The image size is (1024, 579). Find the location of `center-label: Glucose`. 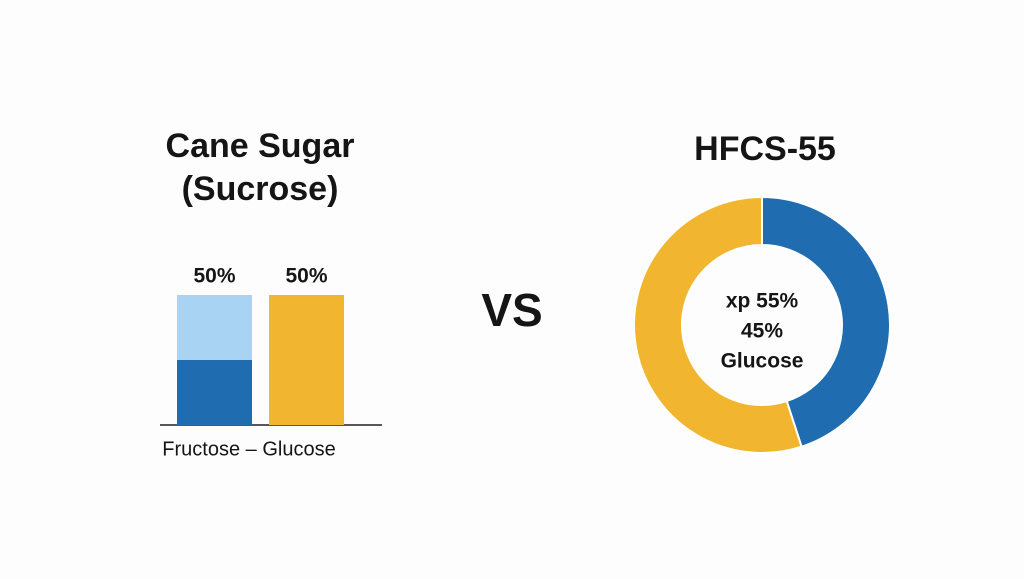

center-label: Glucose is located at coordinates (762, 361).